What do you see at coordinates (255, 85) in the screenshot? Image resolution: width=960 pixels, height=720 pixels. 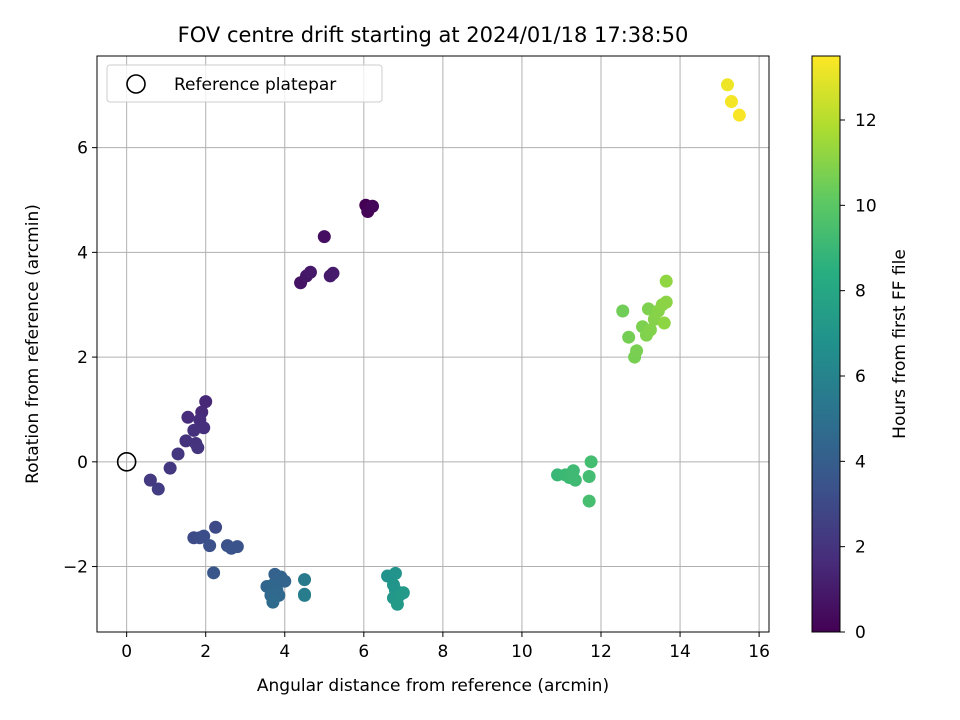 I see `legend-label: Reference platepar` at bounding box center [255, 85].